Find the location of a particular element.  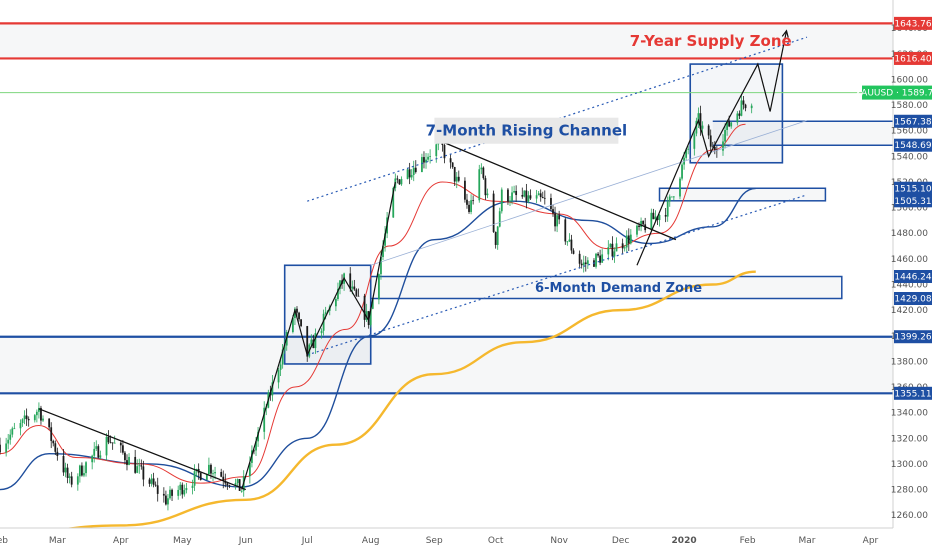

level-label: 1616.40 is located at coordinates (912, 59).